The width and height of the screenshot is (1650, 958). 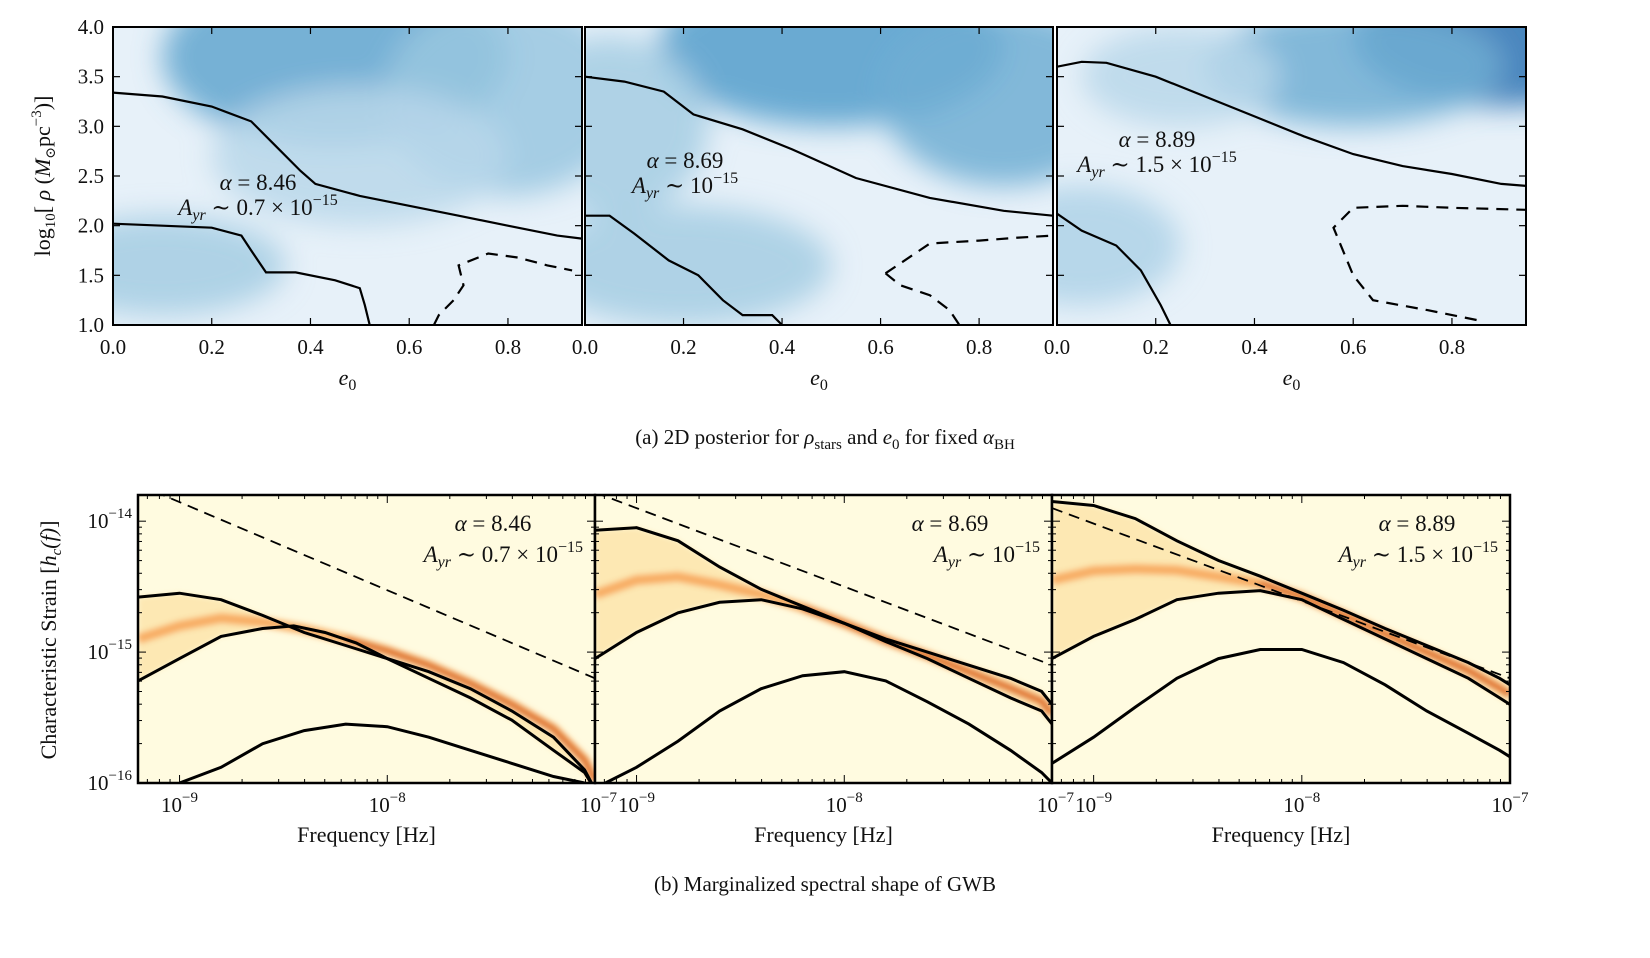 What do you see at coordinates (110, 519) in the screenshot?
I see `y-tick-label: 10−14` at bounding box center [110, 519].